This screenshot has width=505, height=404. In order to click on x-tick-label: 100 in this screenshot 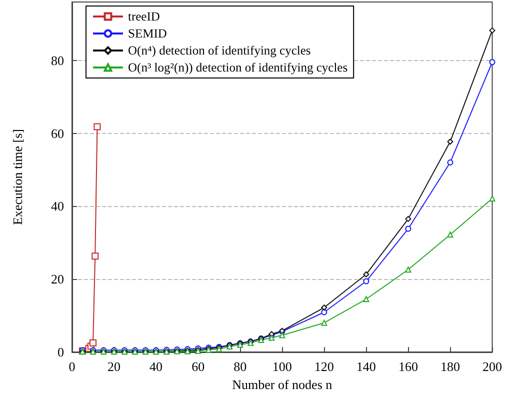, I will do `click(282, 366)`.